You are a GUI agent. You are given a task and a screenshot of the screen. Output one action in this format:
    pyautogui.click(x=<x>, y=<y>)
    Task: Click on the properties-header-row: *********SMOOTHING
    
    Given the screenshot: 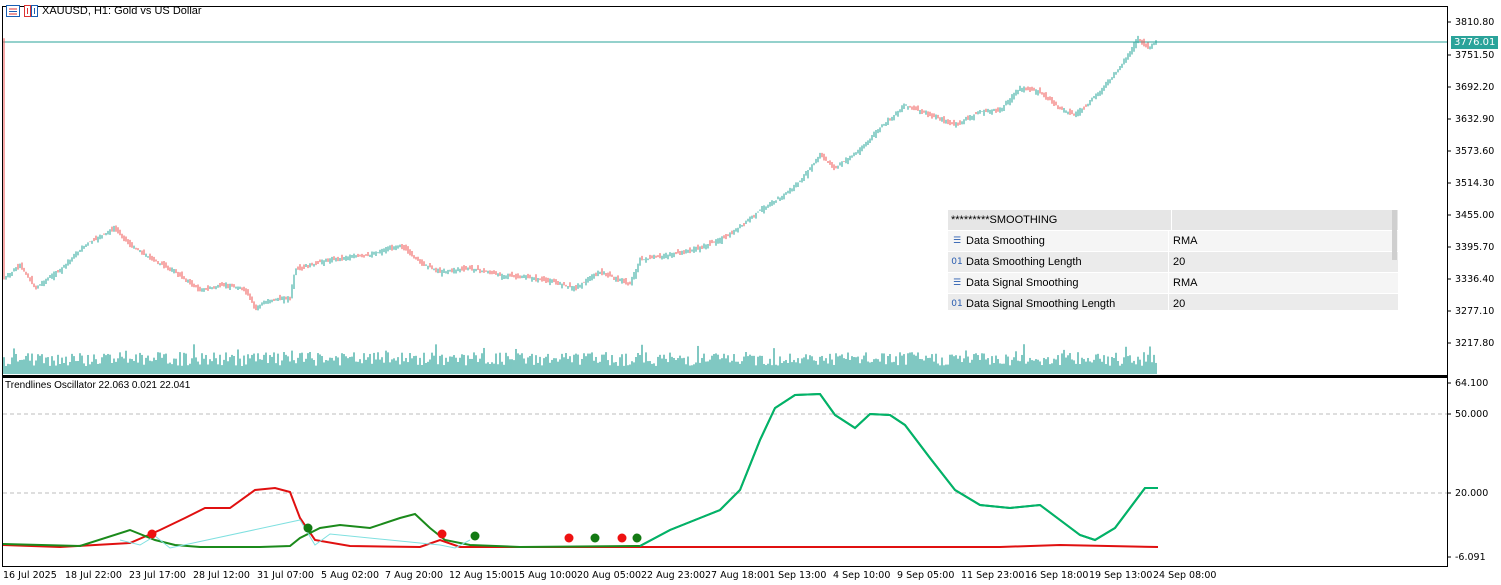 What is the action you would take?
    pyautogui.click(x=1173, y=220)
    